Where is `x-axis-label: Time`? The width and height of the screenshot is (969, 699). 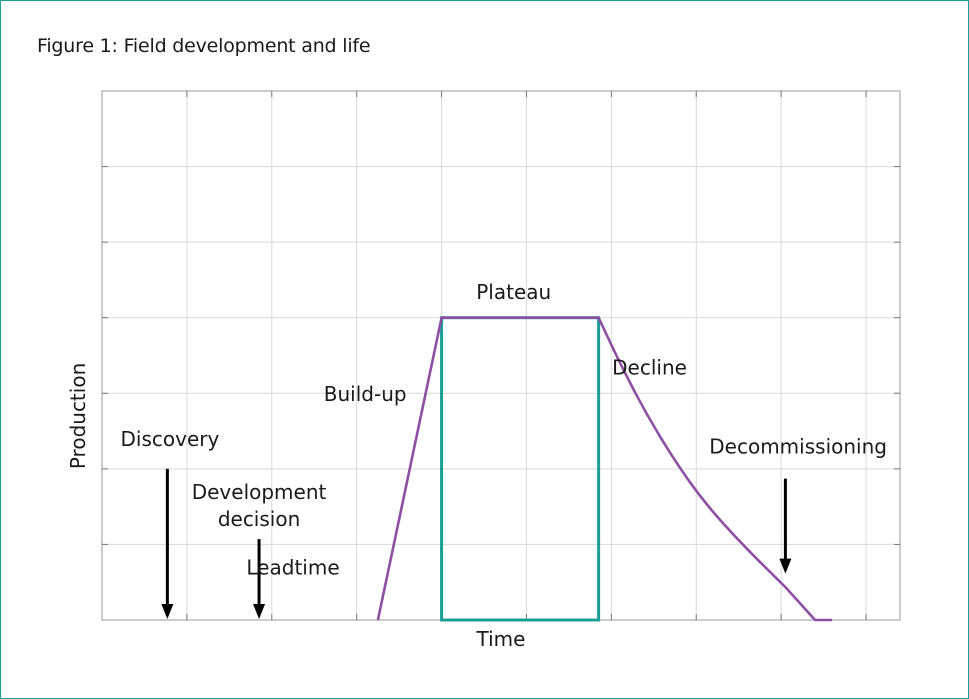 x-axis-label: Time is located at coordinates (501, 639).